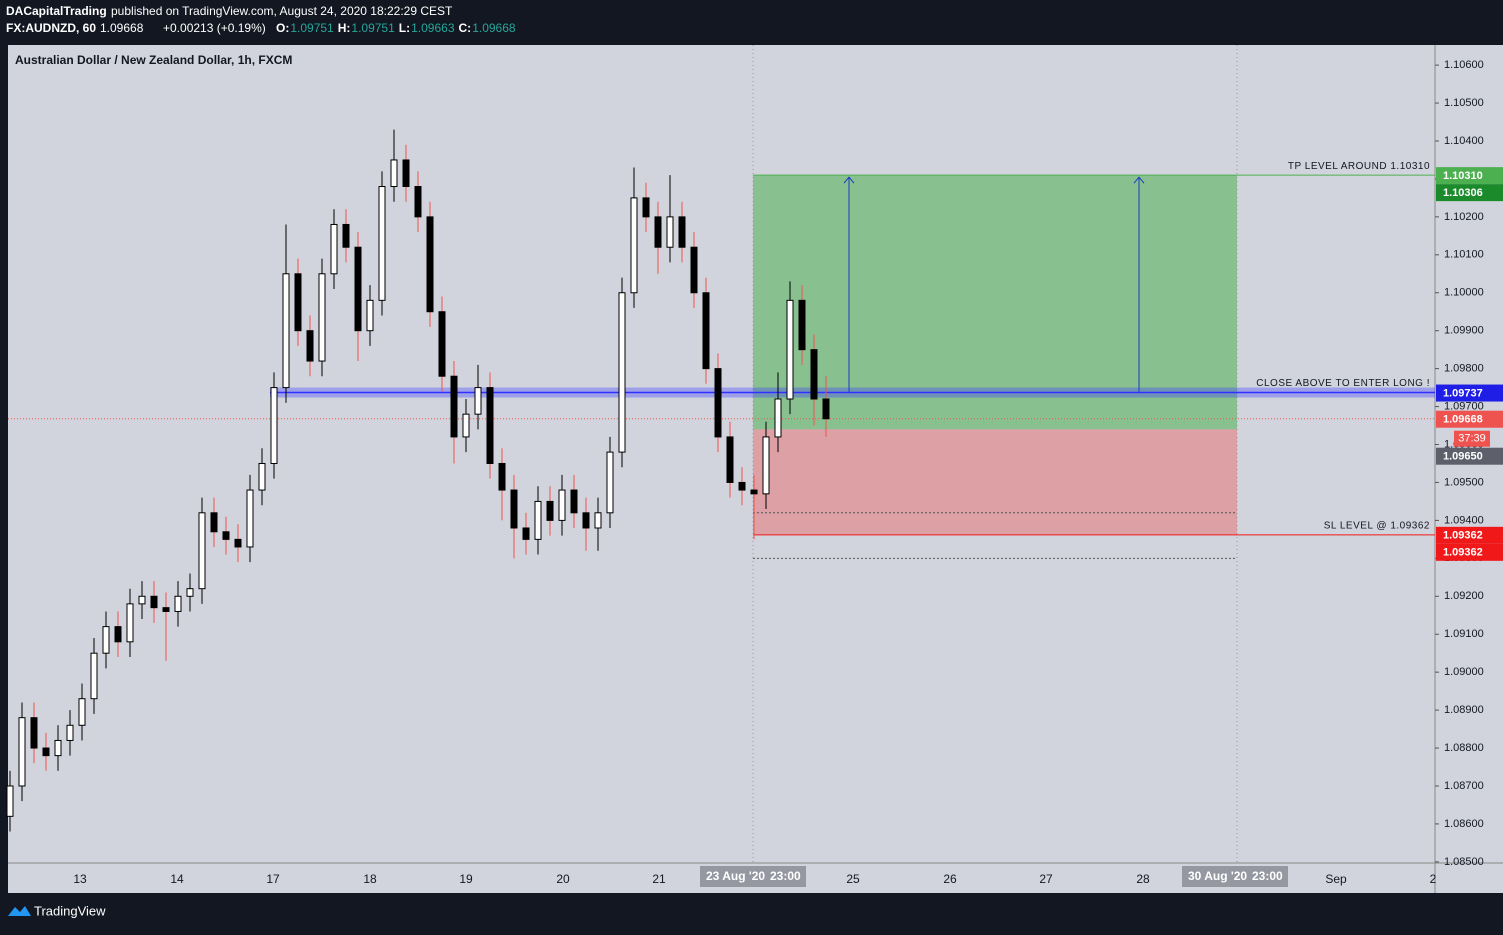  What do you see at coordinates (51, 28) in the screenshot?
I see `symbol: FX:AUDNZD, 60` at bounding box center [51, 28].